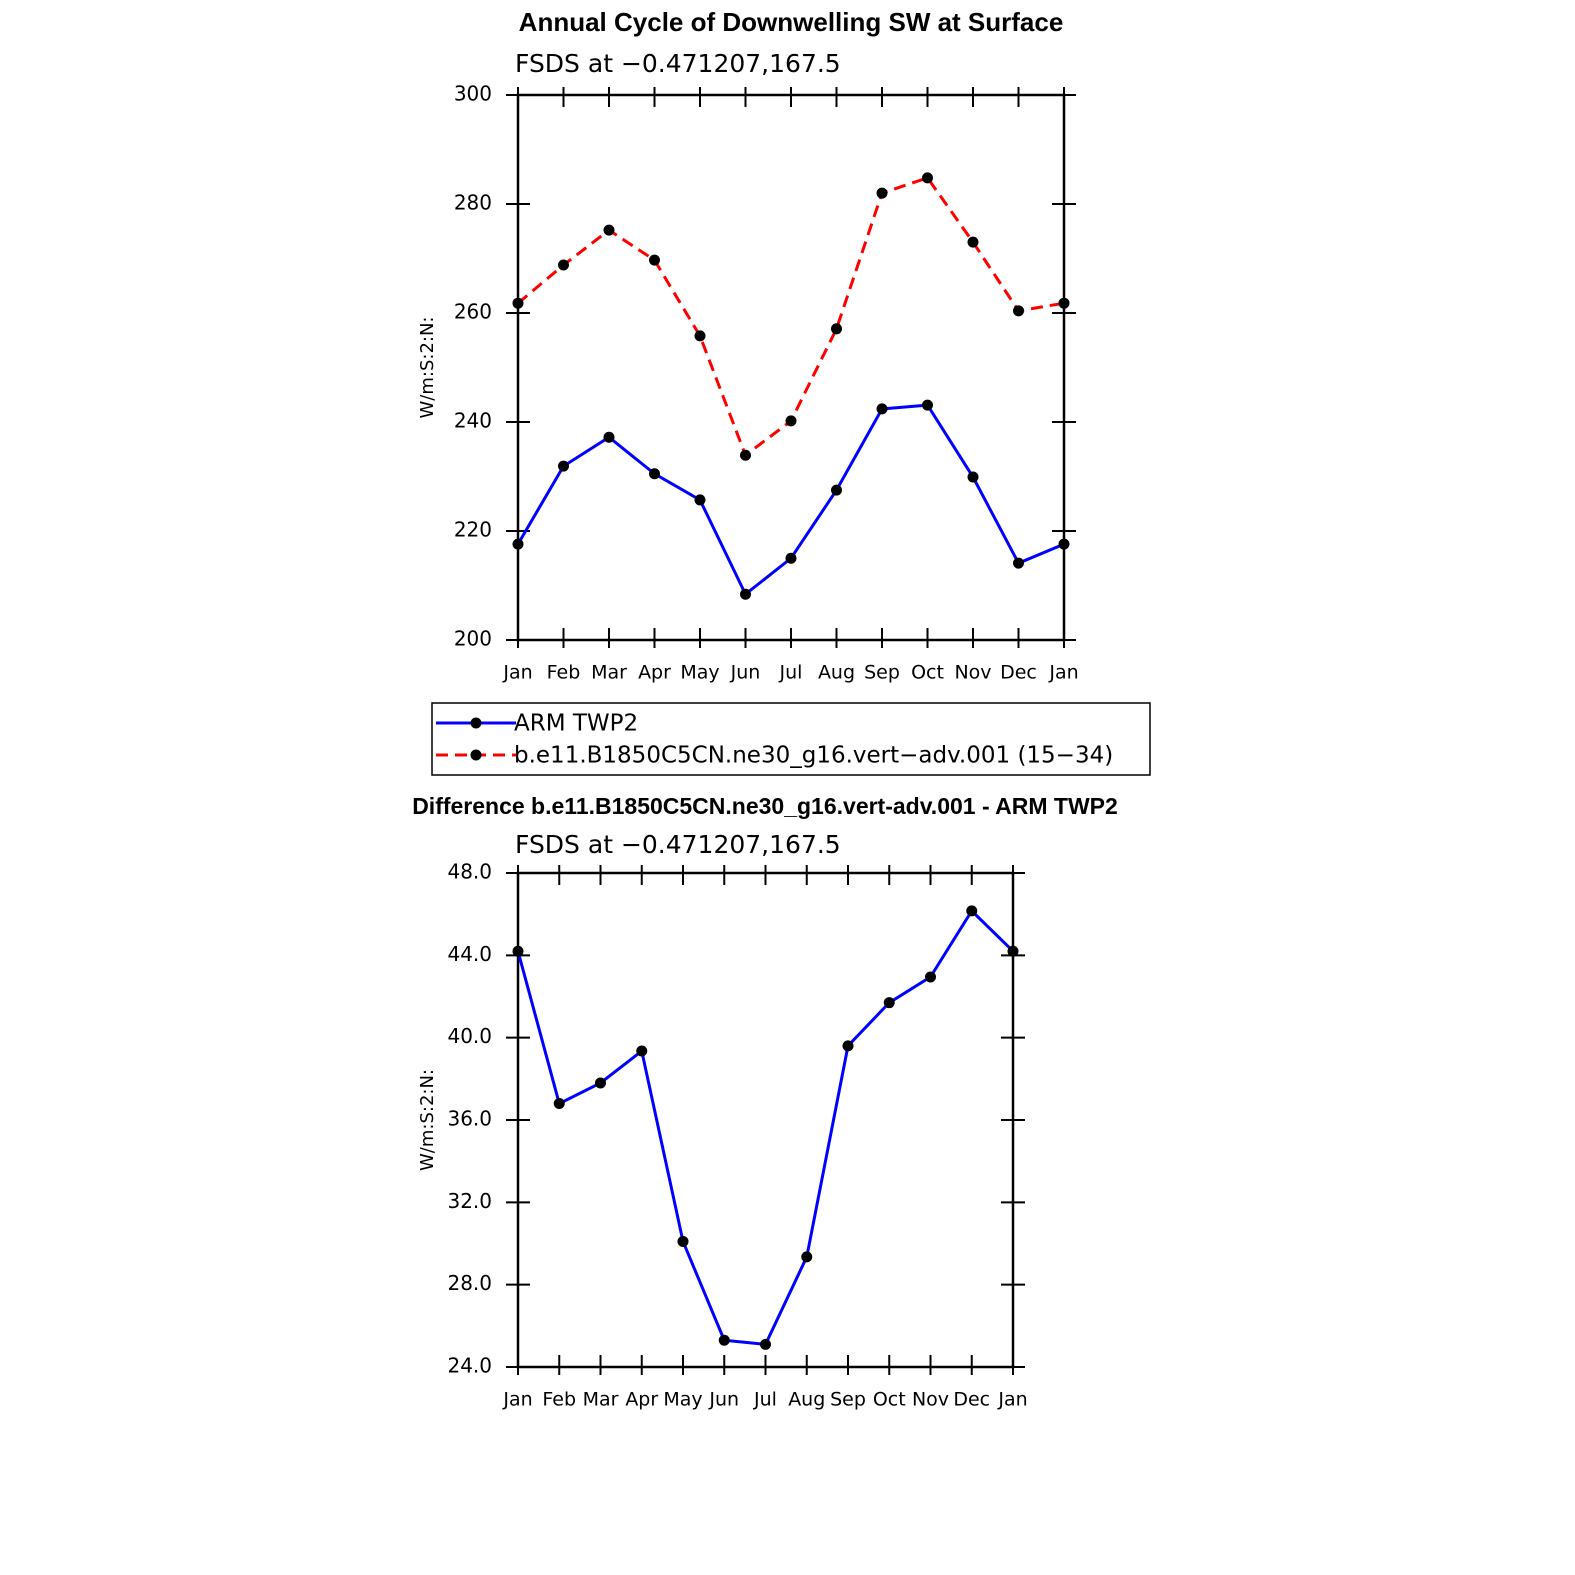 The height and width of the screenshot is (1575, 1575). Describe the element at coordinates (791, 739) in the screenshot. I see `legend-box` at that location.